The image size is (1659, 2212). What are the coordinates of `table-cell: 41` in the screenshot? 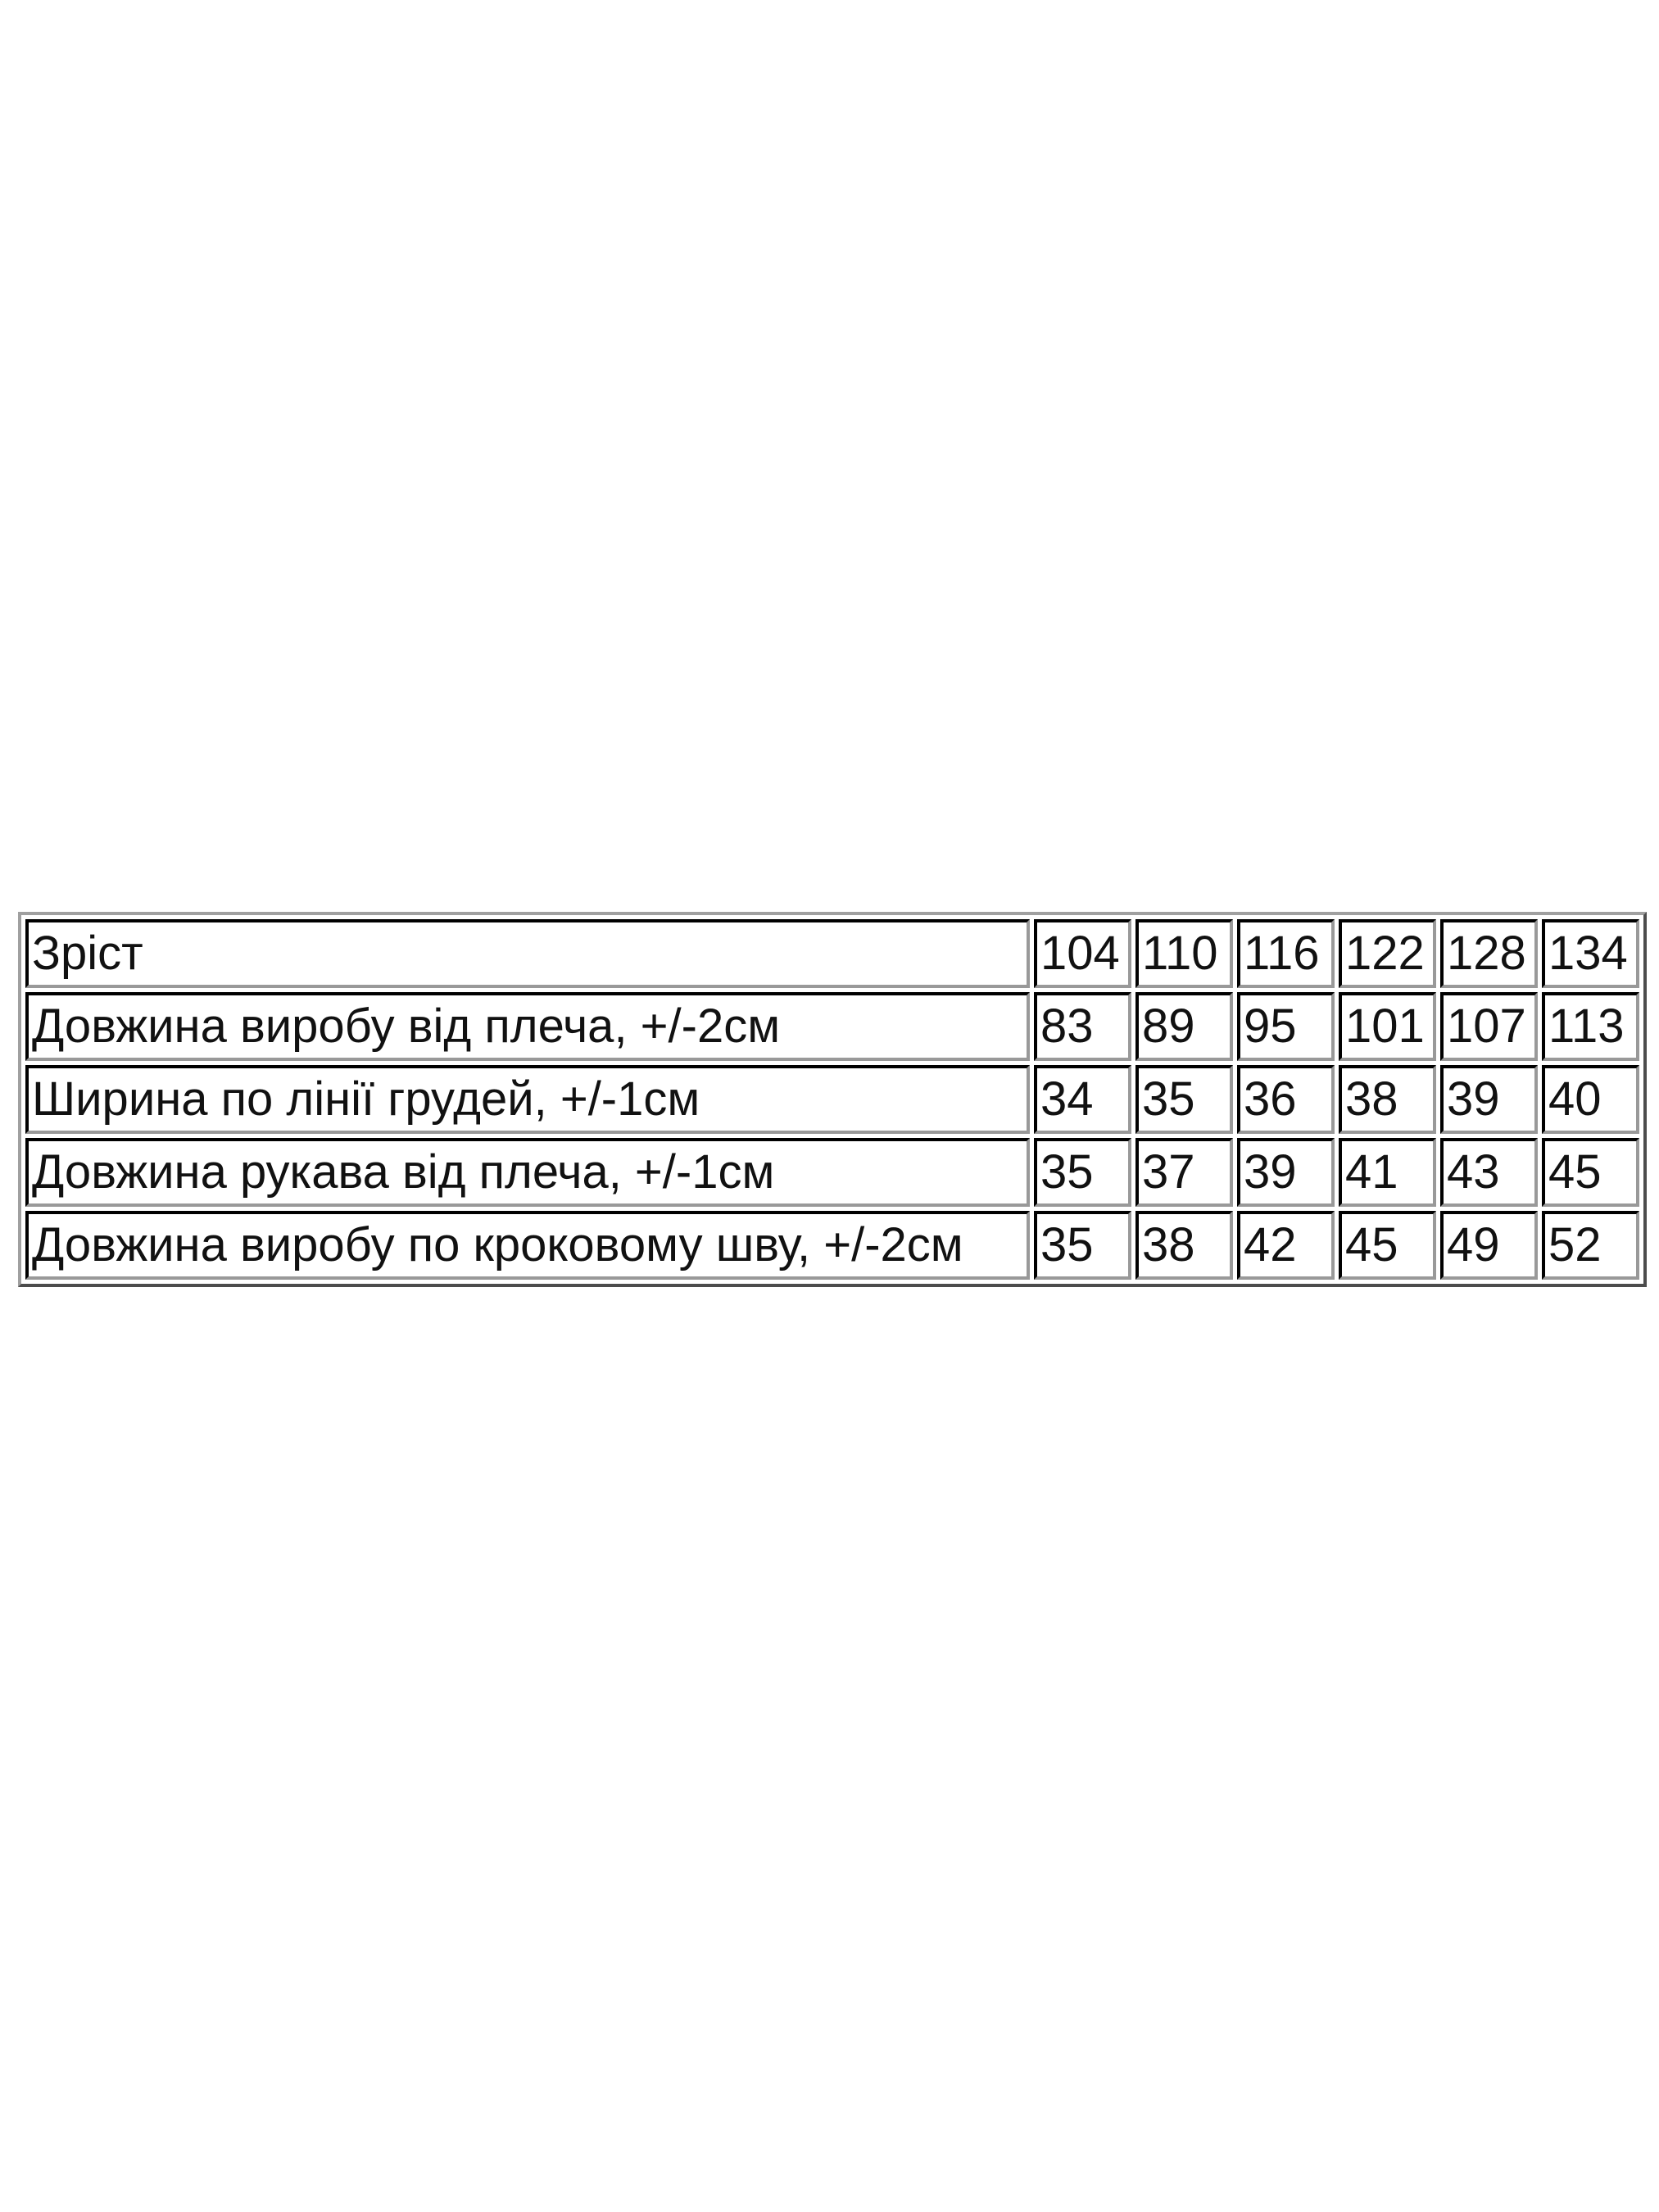 It's located at (1387, 1172).